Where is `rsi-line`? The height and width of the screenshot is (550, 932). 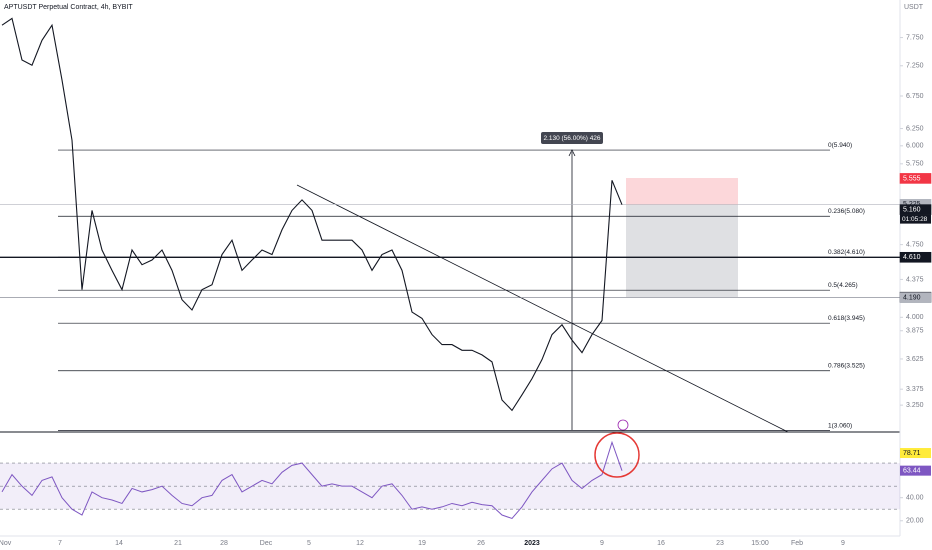 rsi-line is located at coordinates (312, 480).